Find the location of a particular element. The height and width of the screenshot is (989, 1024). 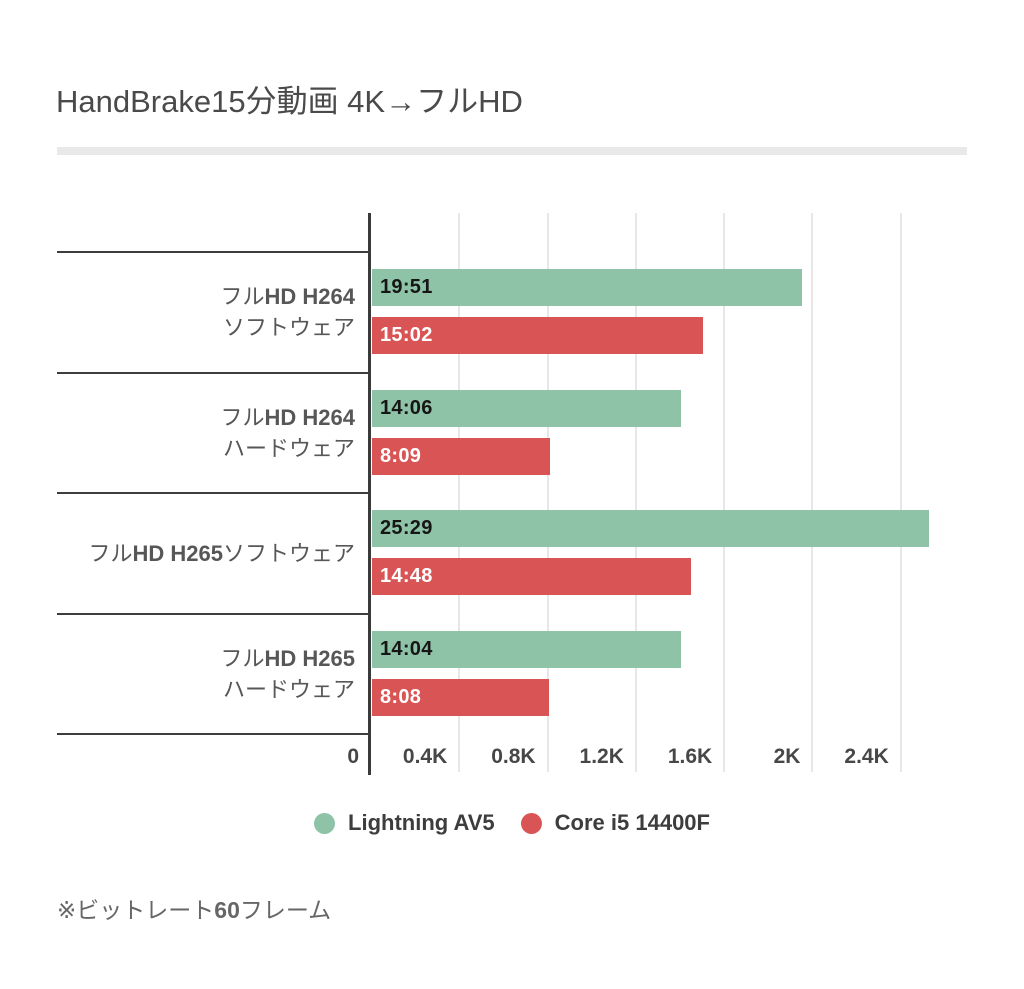

legend-label: Core i5 14400F is located at coordinates (632, 822).